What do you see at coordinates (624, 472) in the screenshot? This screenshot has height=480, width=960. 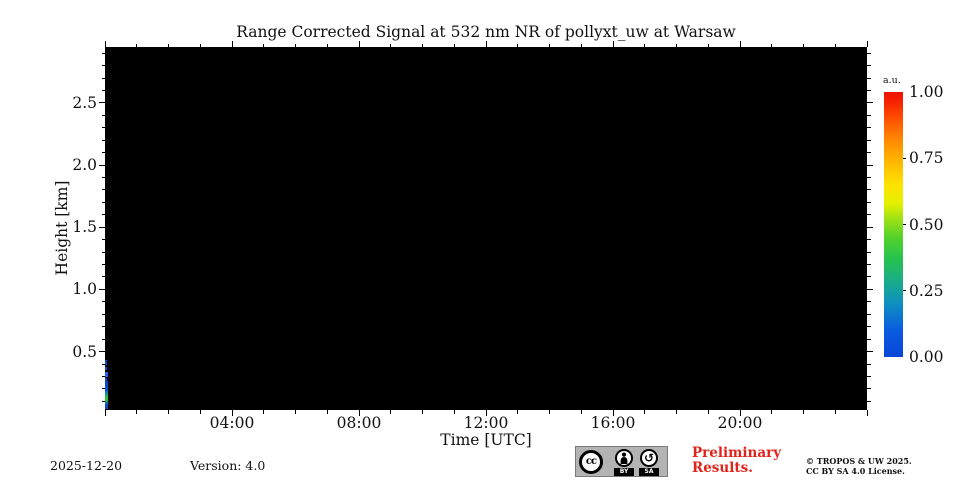 I see `by-label: BY` at bounding box center [624, 472].